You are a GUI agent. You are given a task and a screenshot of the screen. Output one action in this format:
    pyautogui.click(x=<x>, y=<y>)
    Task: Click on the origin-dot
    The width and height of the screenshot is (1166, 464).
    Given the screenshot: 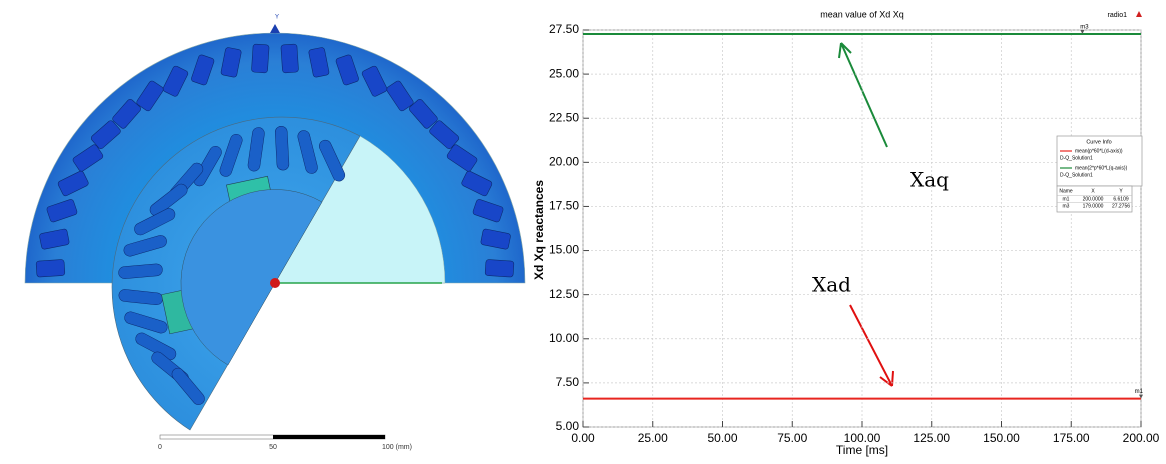 What is the action you would take?
    pyautogui.click(x=275, y=283)
    